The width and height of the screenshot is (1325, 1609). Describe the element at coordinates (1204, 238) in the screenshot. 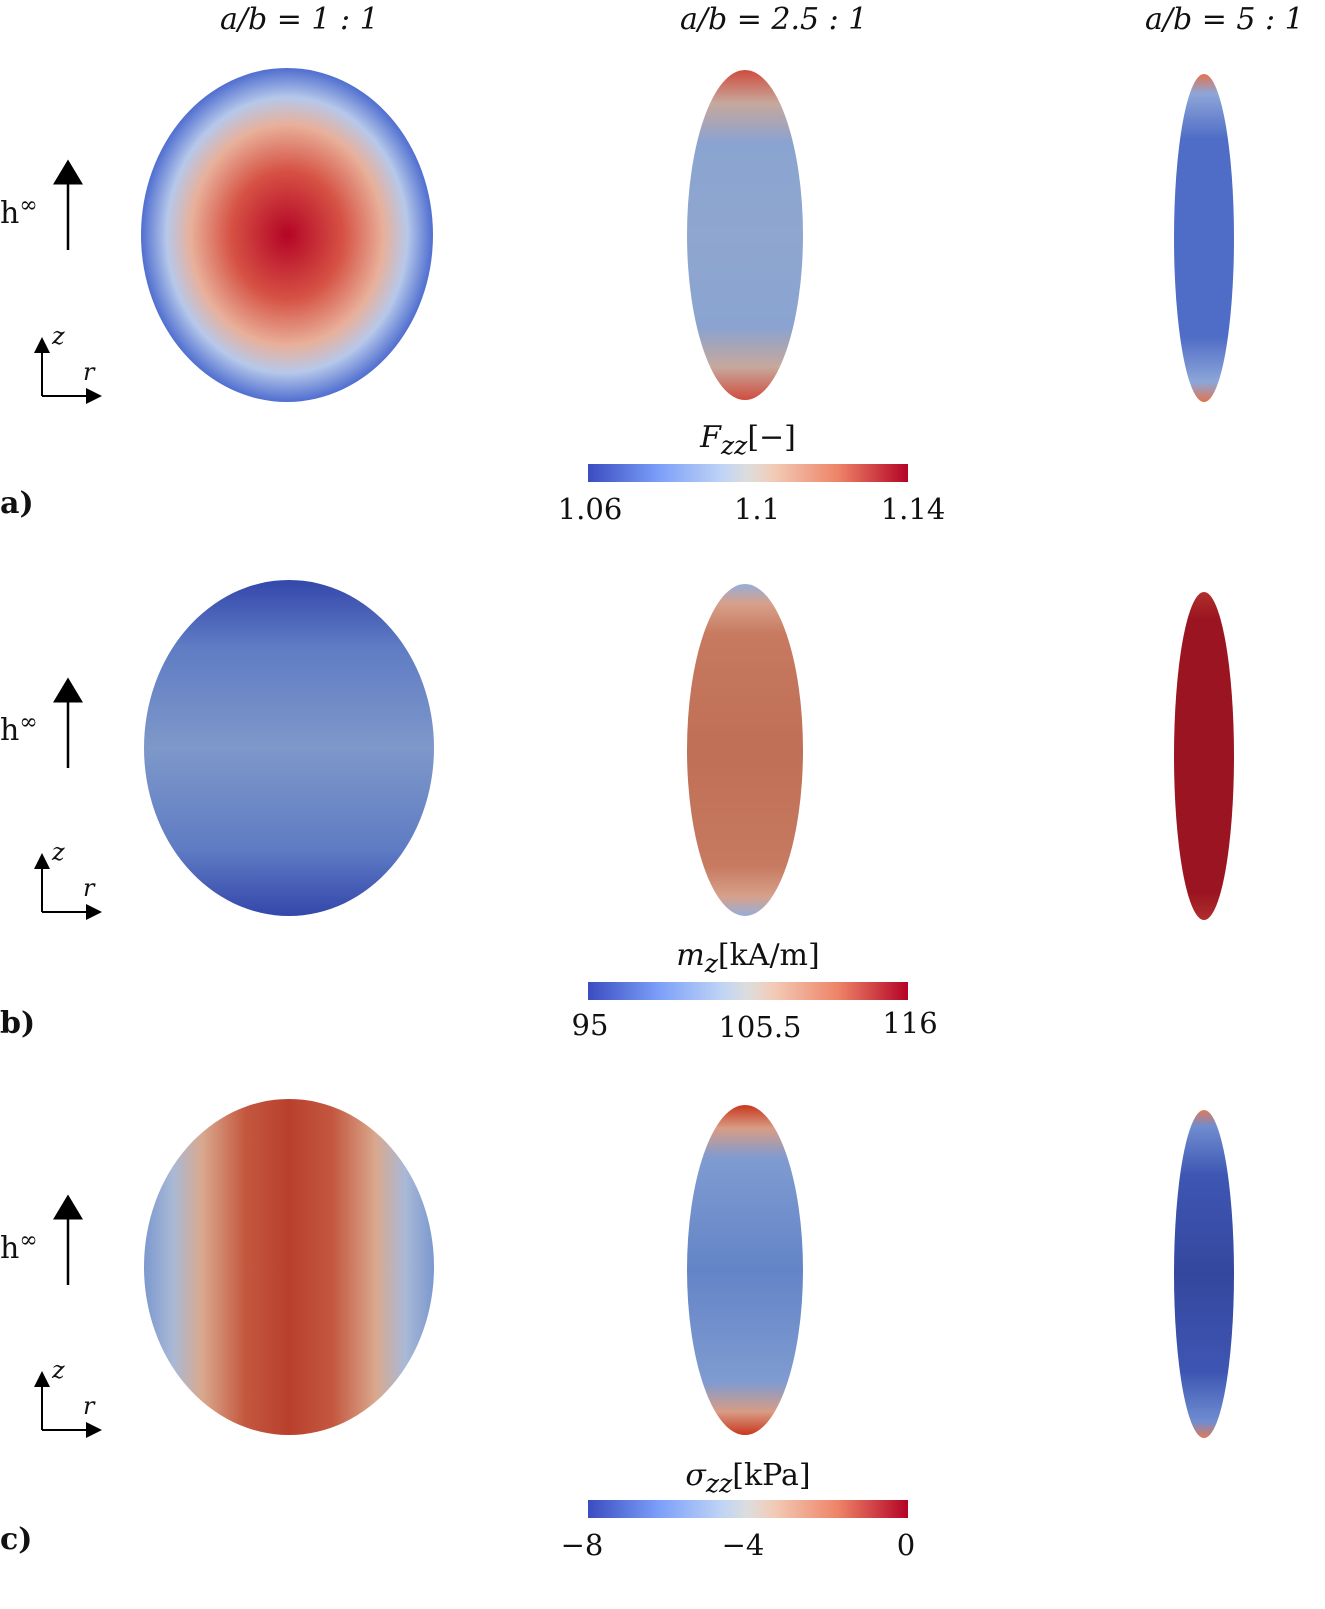

I see `ellipse-a-5to1` at that location.